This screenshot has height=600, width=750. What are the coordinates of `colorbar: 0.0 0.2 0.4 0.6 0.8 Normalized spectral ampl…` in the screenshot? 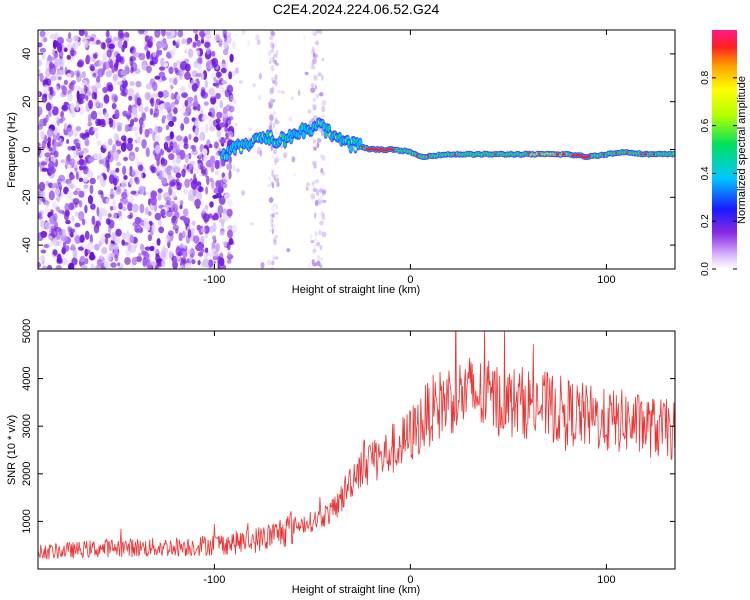 It's located at (724, 153).